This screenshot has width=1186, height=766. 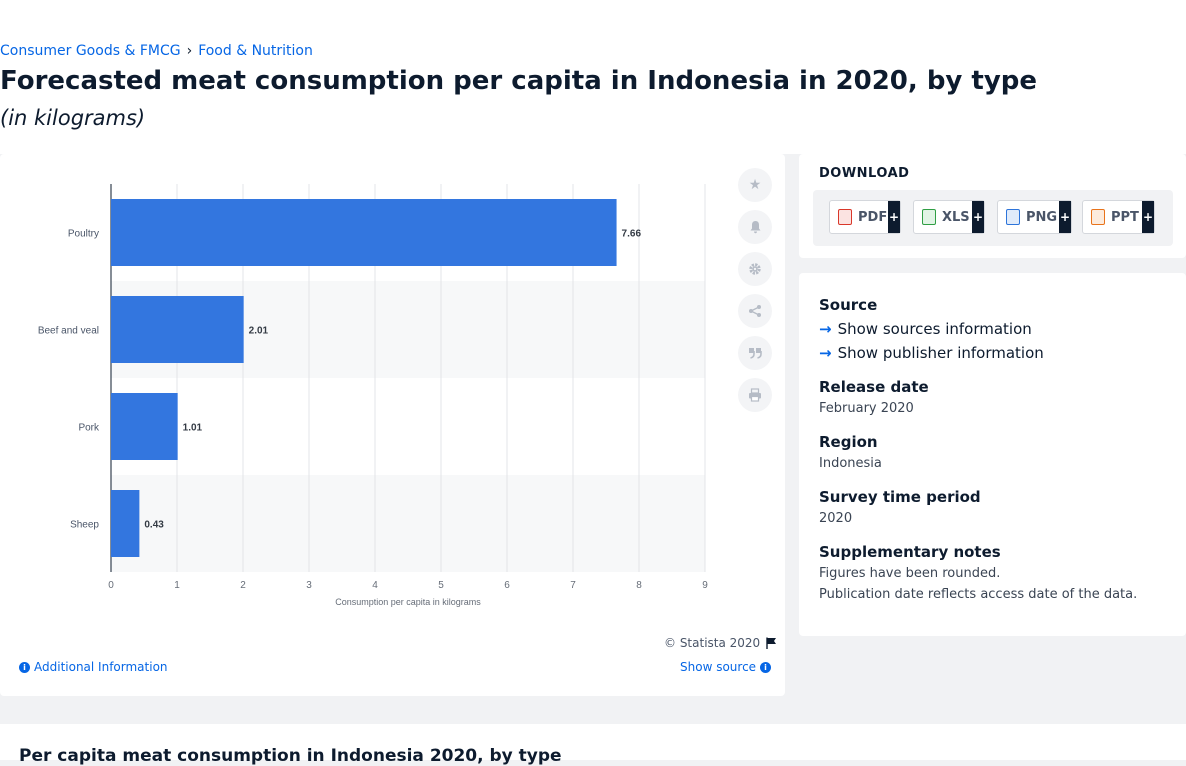 What do you see at coordinates (1098, 217) in the screenshot?
I see `ppt-icon` at bounding box center [1098, 217].